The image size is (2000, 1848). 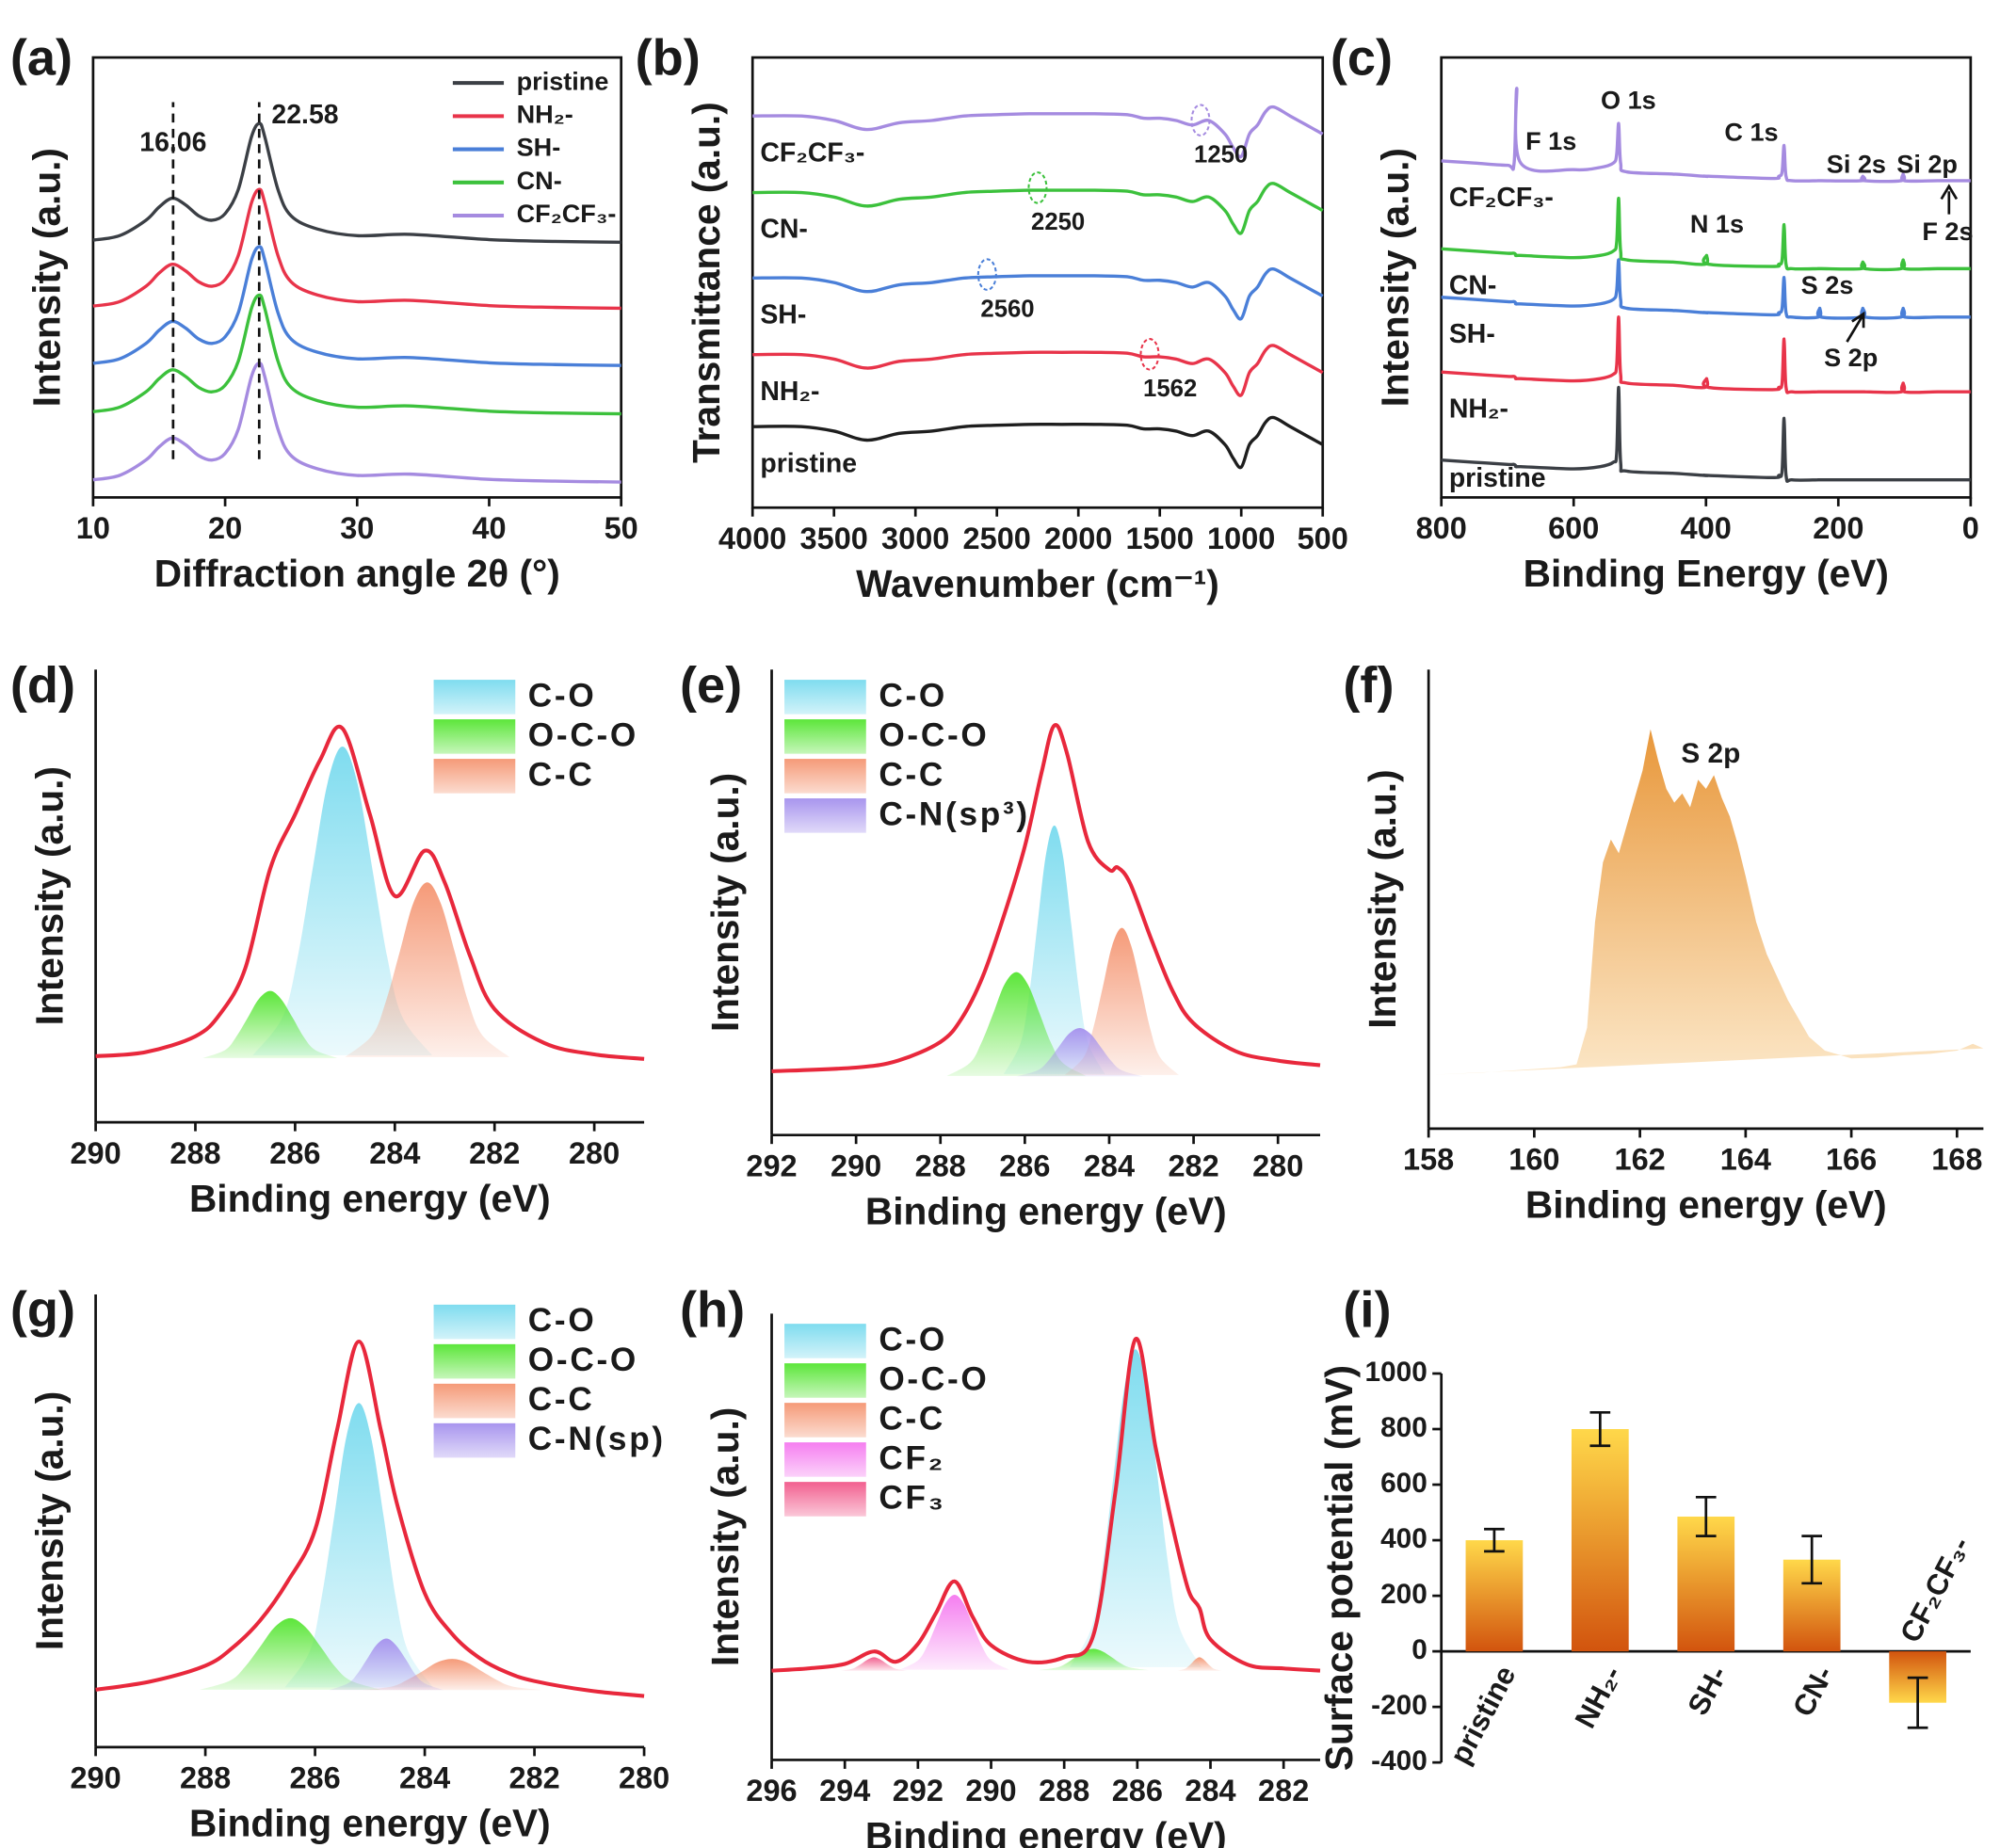 What do you see at coordinates (1956, 1160) in the screenshot?
I see `x-tick-label: 168` at bounding box center [1956, 1160].